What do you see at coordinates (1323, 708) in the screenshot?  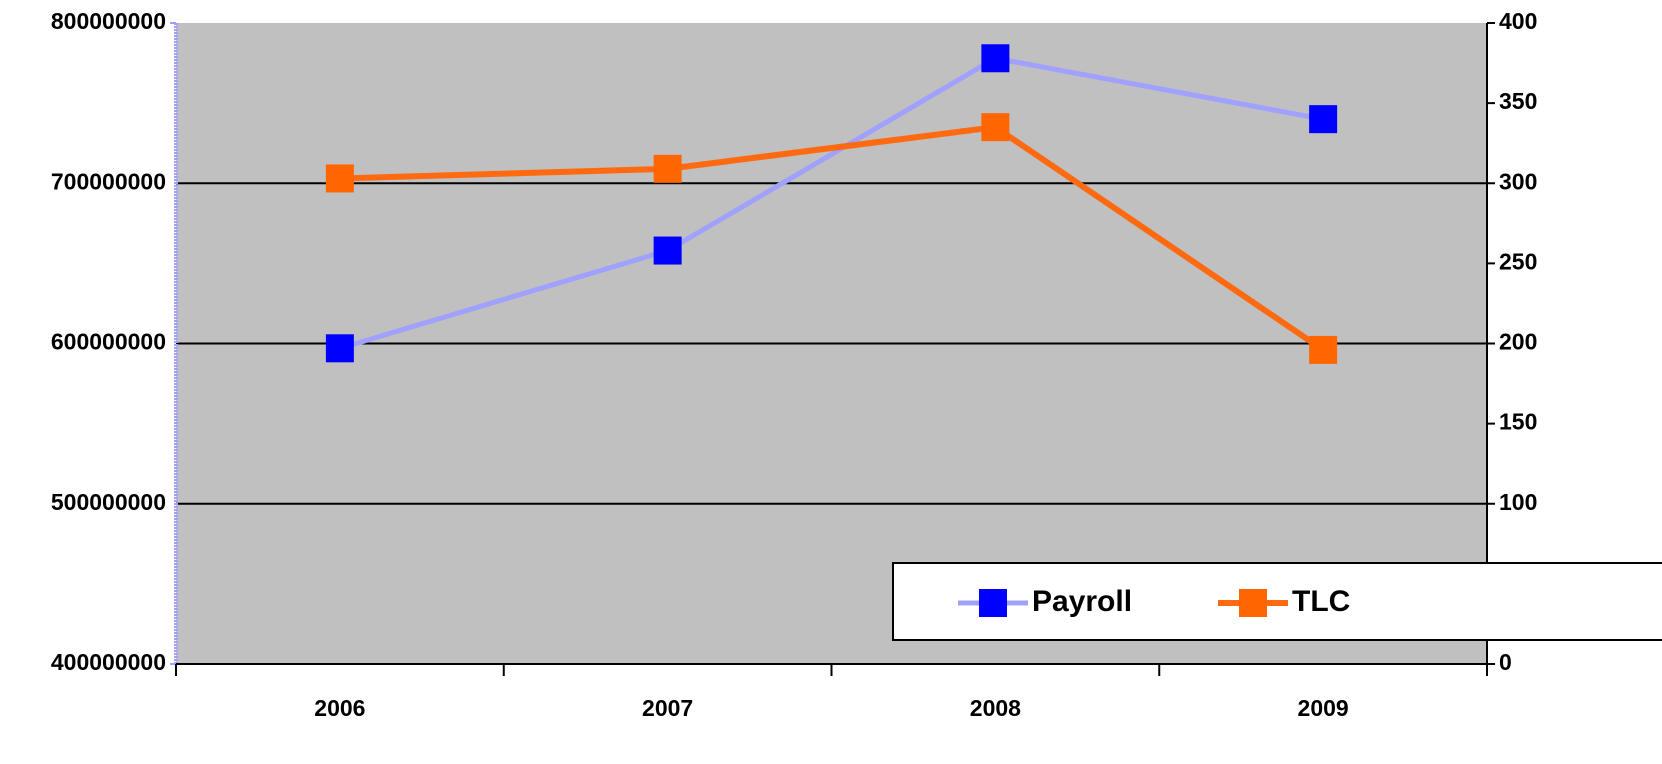 I see `x-tick-label: 2009` at bounding box center [1323, 708].